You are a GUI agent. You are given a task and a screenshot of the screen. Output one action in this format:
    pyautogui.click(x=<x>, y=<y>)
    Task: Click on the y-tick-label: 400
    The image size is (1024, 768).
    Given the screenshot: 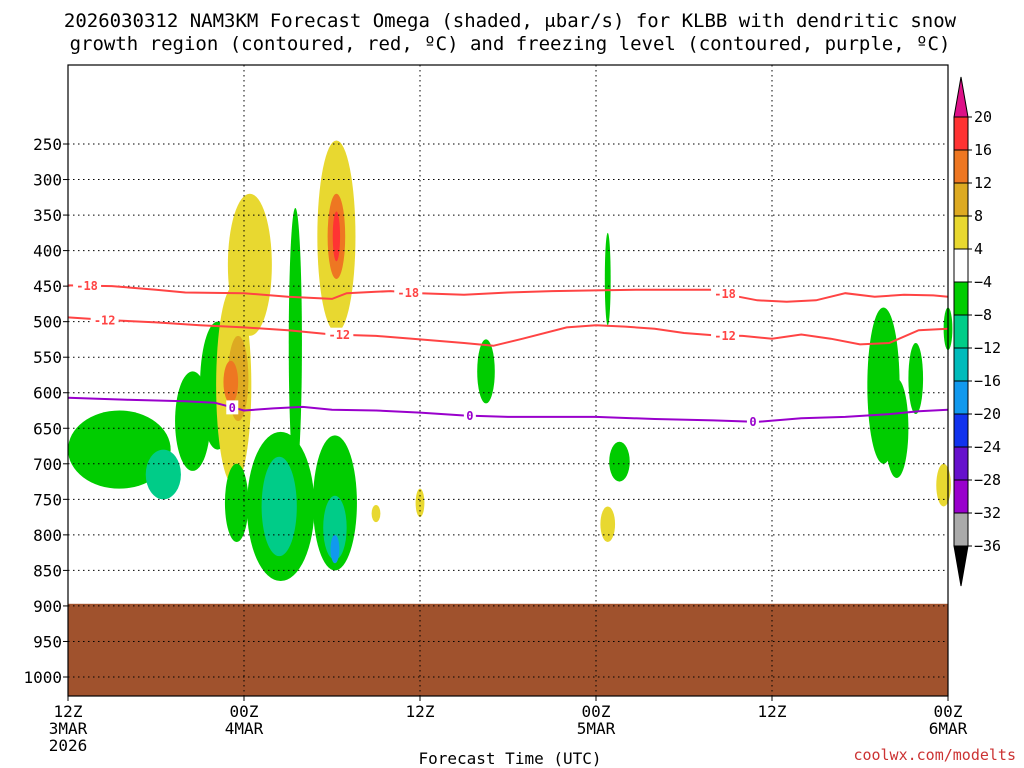 What is the action you would take?
    pyautogui.click(x=47, y=251)
    